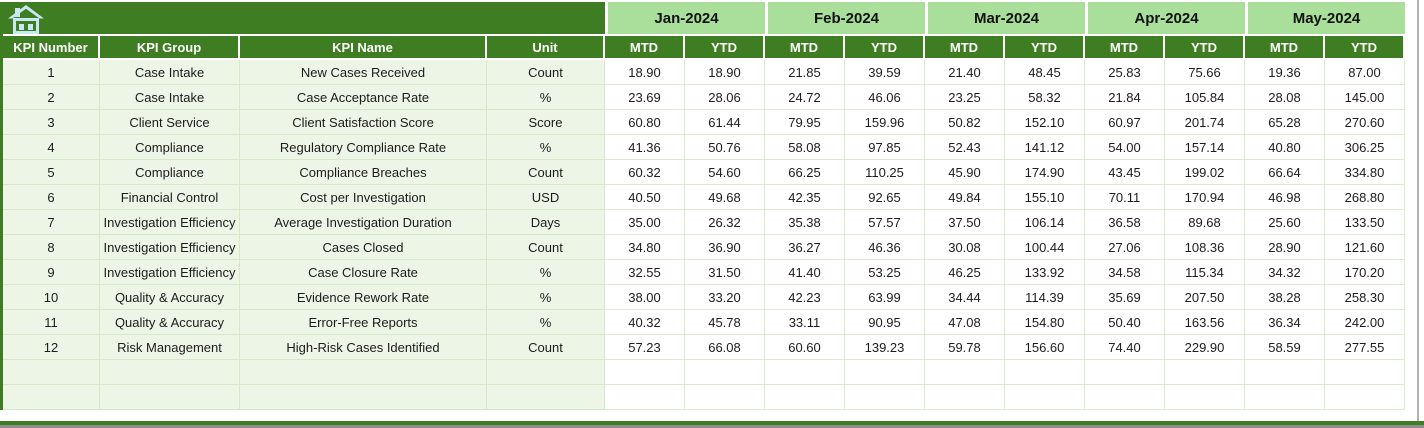  Describe the element at coordinates (1045, 297) in the screenshot. I see `table-cell-value: 114.39` at that location.